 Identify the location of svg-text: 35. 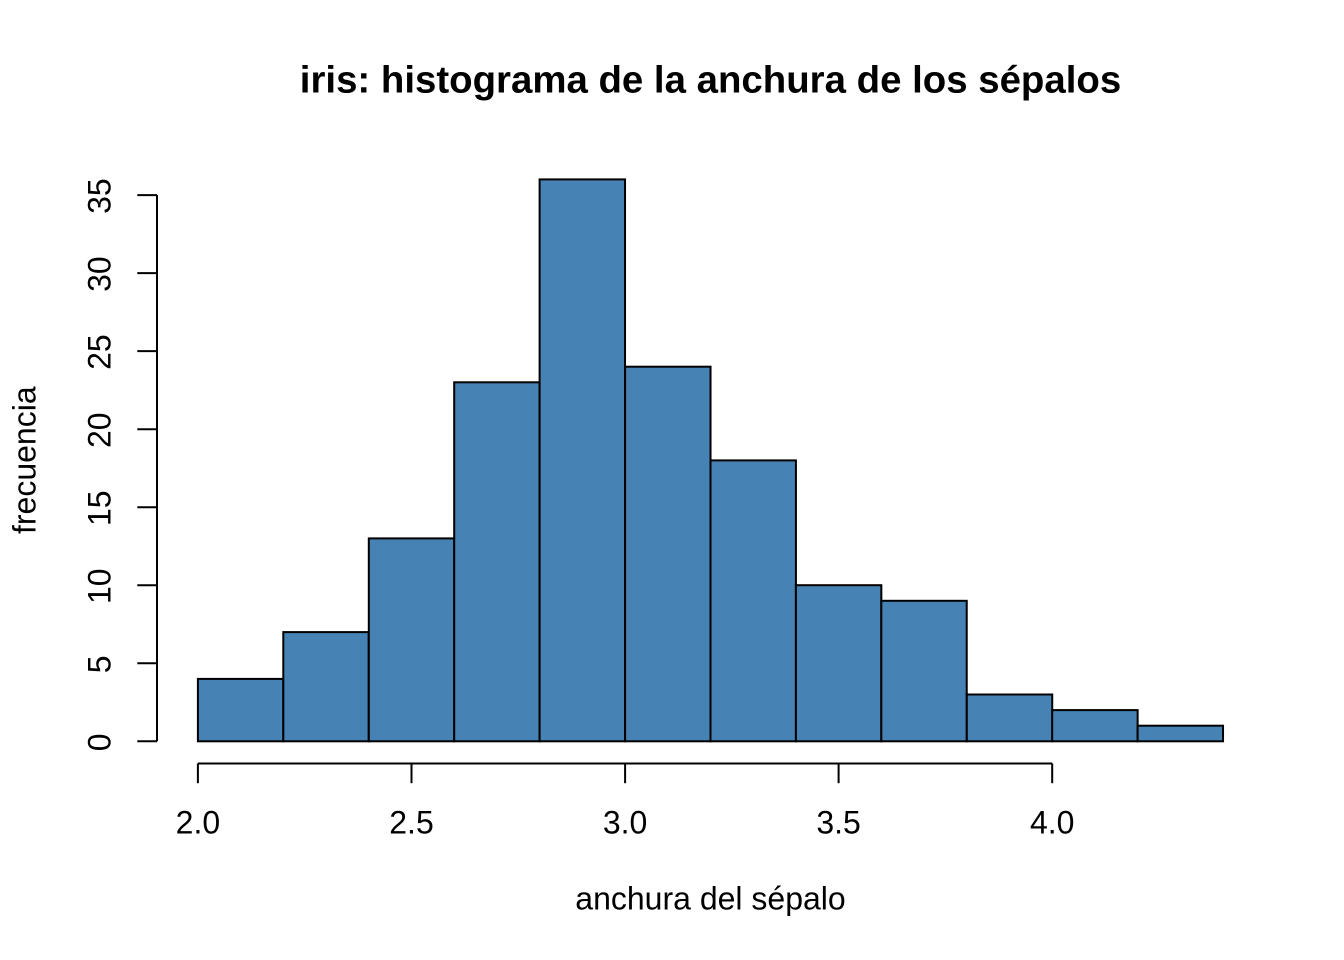
(100, 196).